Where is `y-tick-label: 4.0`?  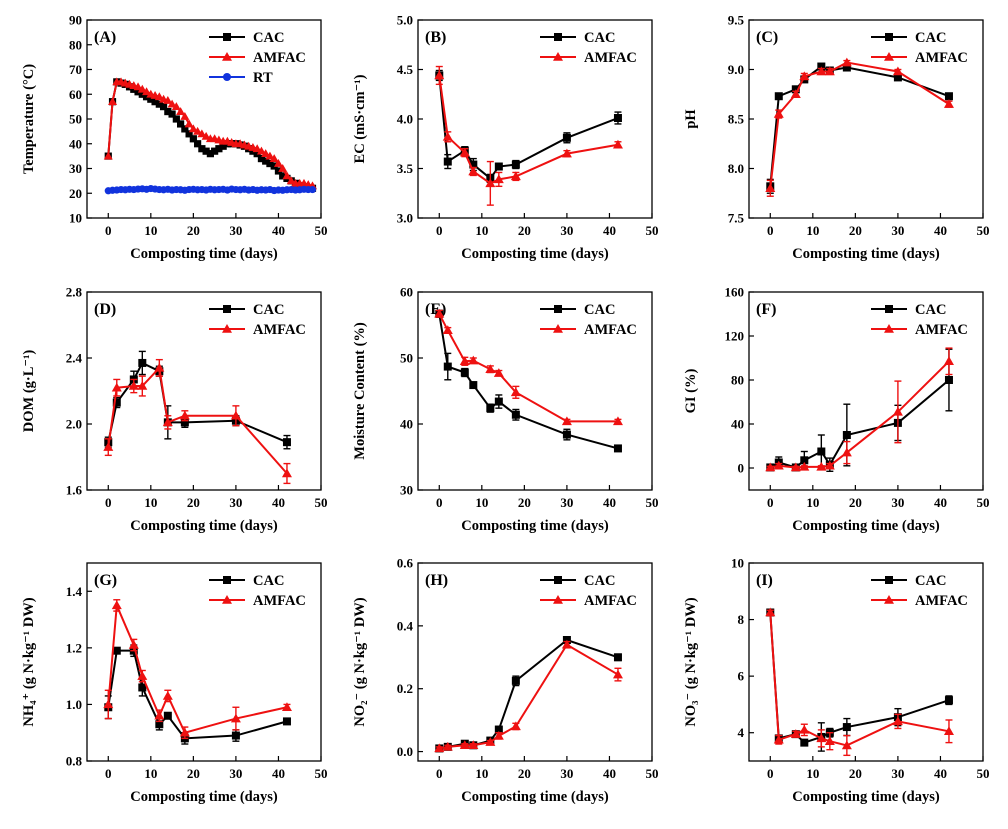 y-tick-label: 4.0 is located at coordinates (405, 119).